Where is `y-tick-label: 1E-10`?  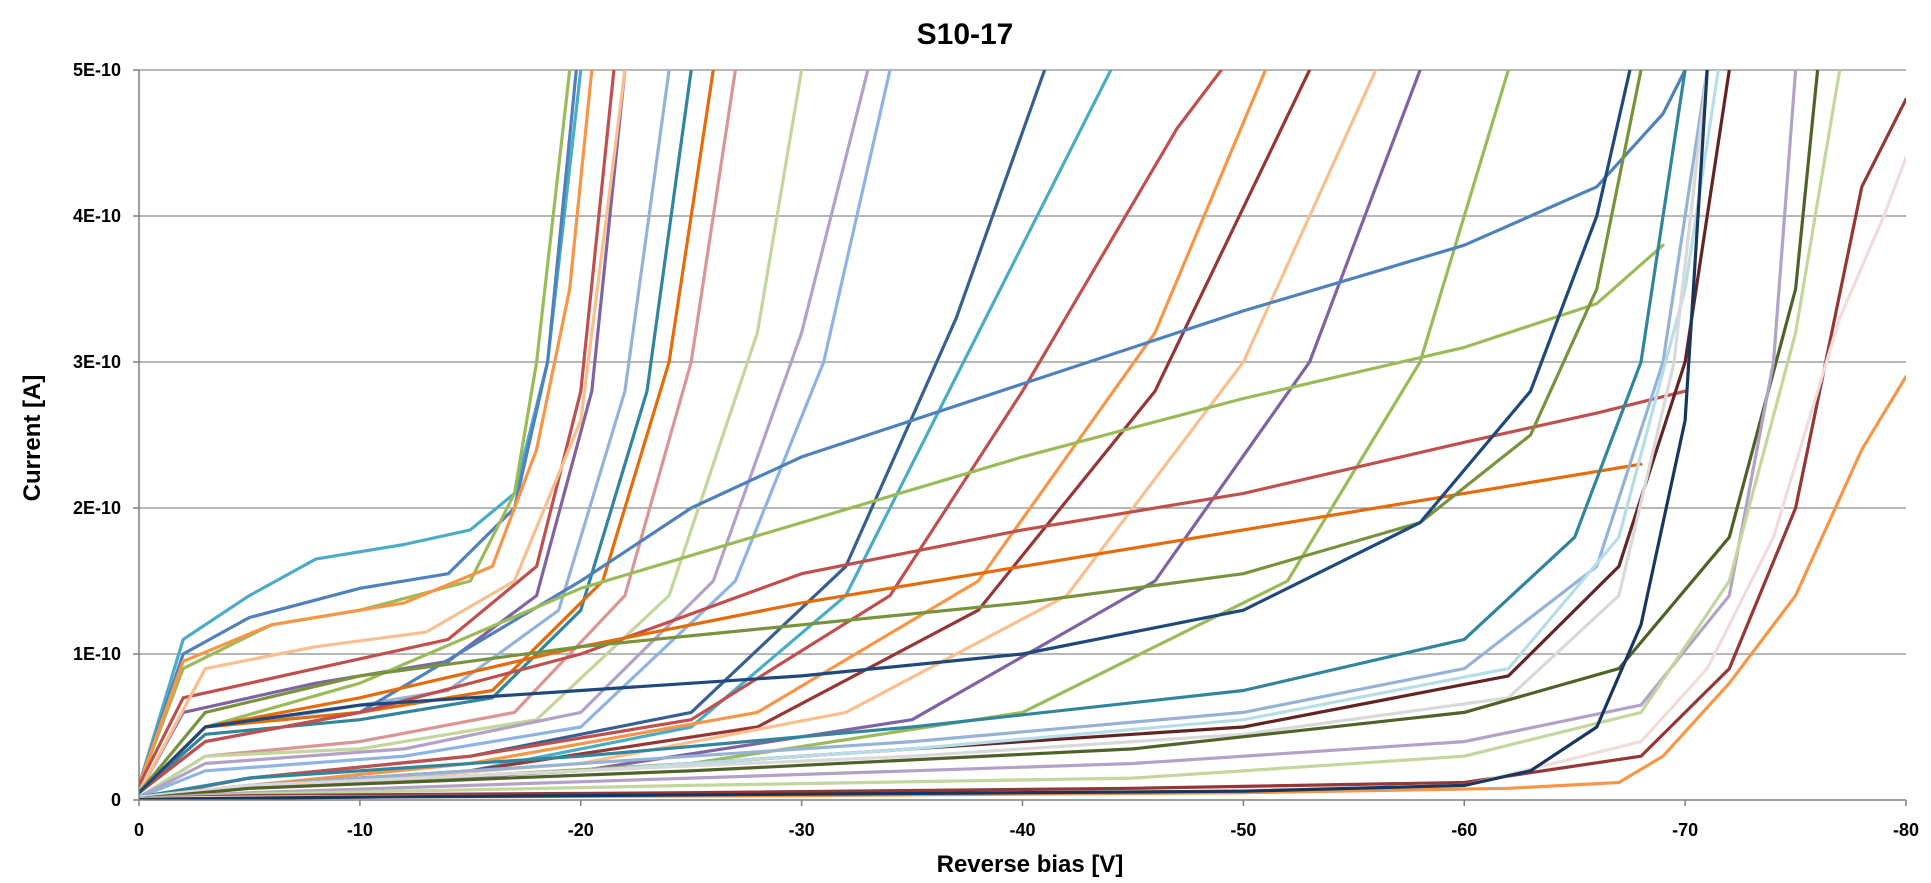 y-tick-label: 1E-10 is located at coordinates (97, 654).